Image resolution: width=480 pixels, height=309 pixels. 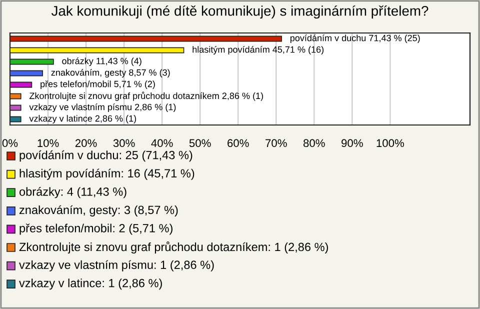 What do you see at coordinates (173, 248) in the screenshot?
I see `text: Zkontrolujte si znovu graf průchodu dotazníkem: 1 (2,86 %)` at bounding box center [173, 248].